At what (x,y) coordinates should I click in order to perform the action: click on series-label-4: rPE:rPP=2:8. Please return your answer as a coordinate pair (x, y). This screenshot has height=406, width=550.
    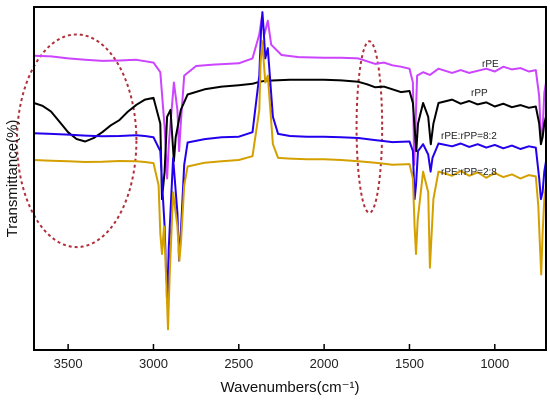
    Looking at the image, I should click on (469, 172).